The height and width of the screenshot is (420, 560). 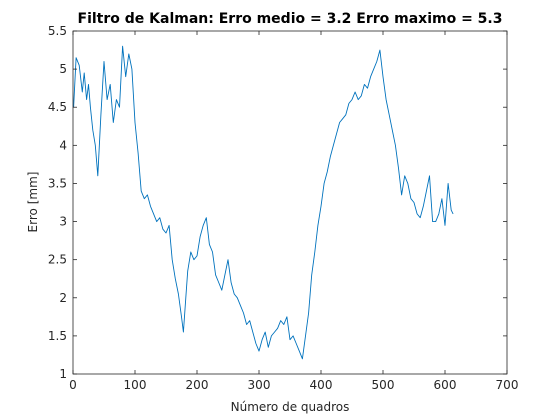 What do you see at coordinates (63, 298) in the screenshot?
I see `y-tick-label: 2` at bounding box center [63, 298].